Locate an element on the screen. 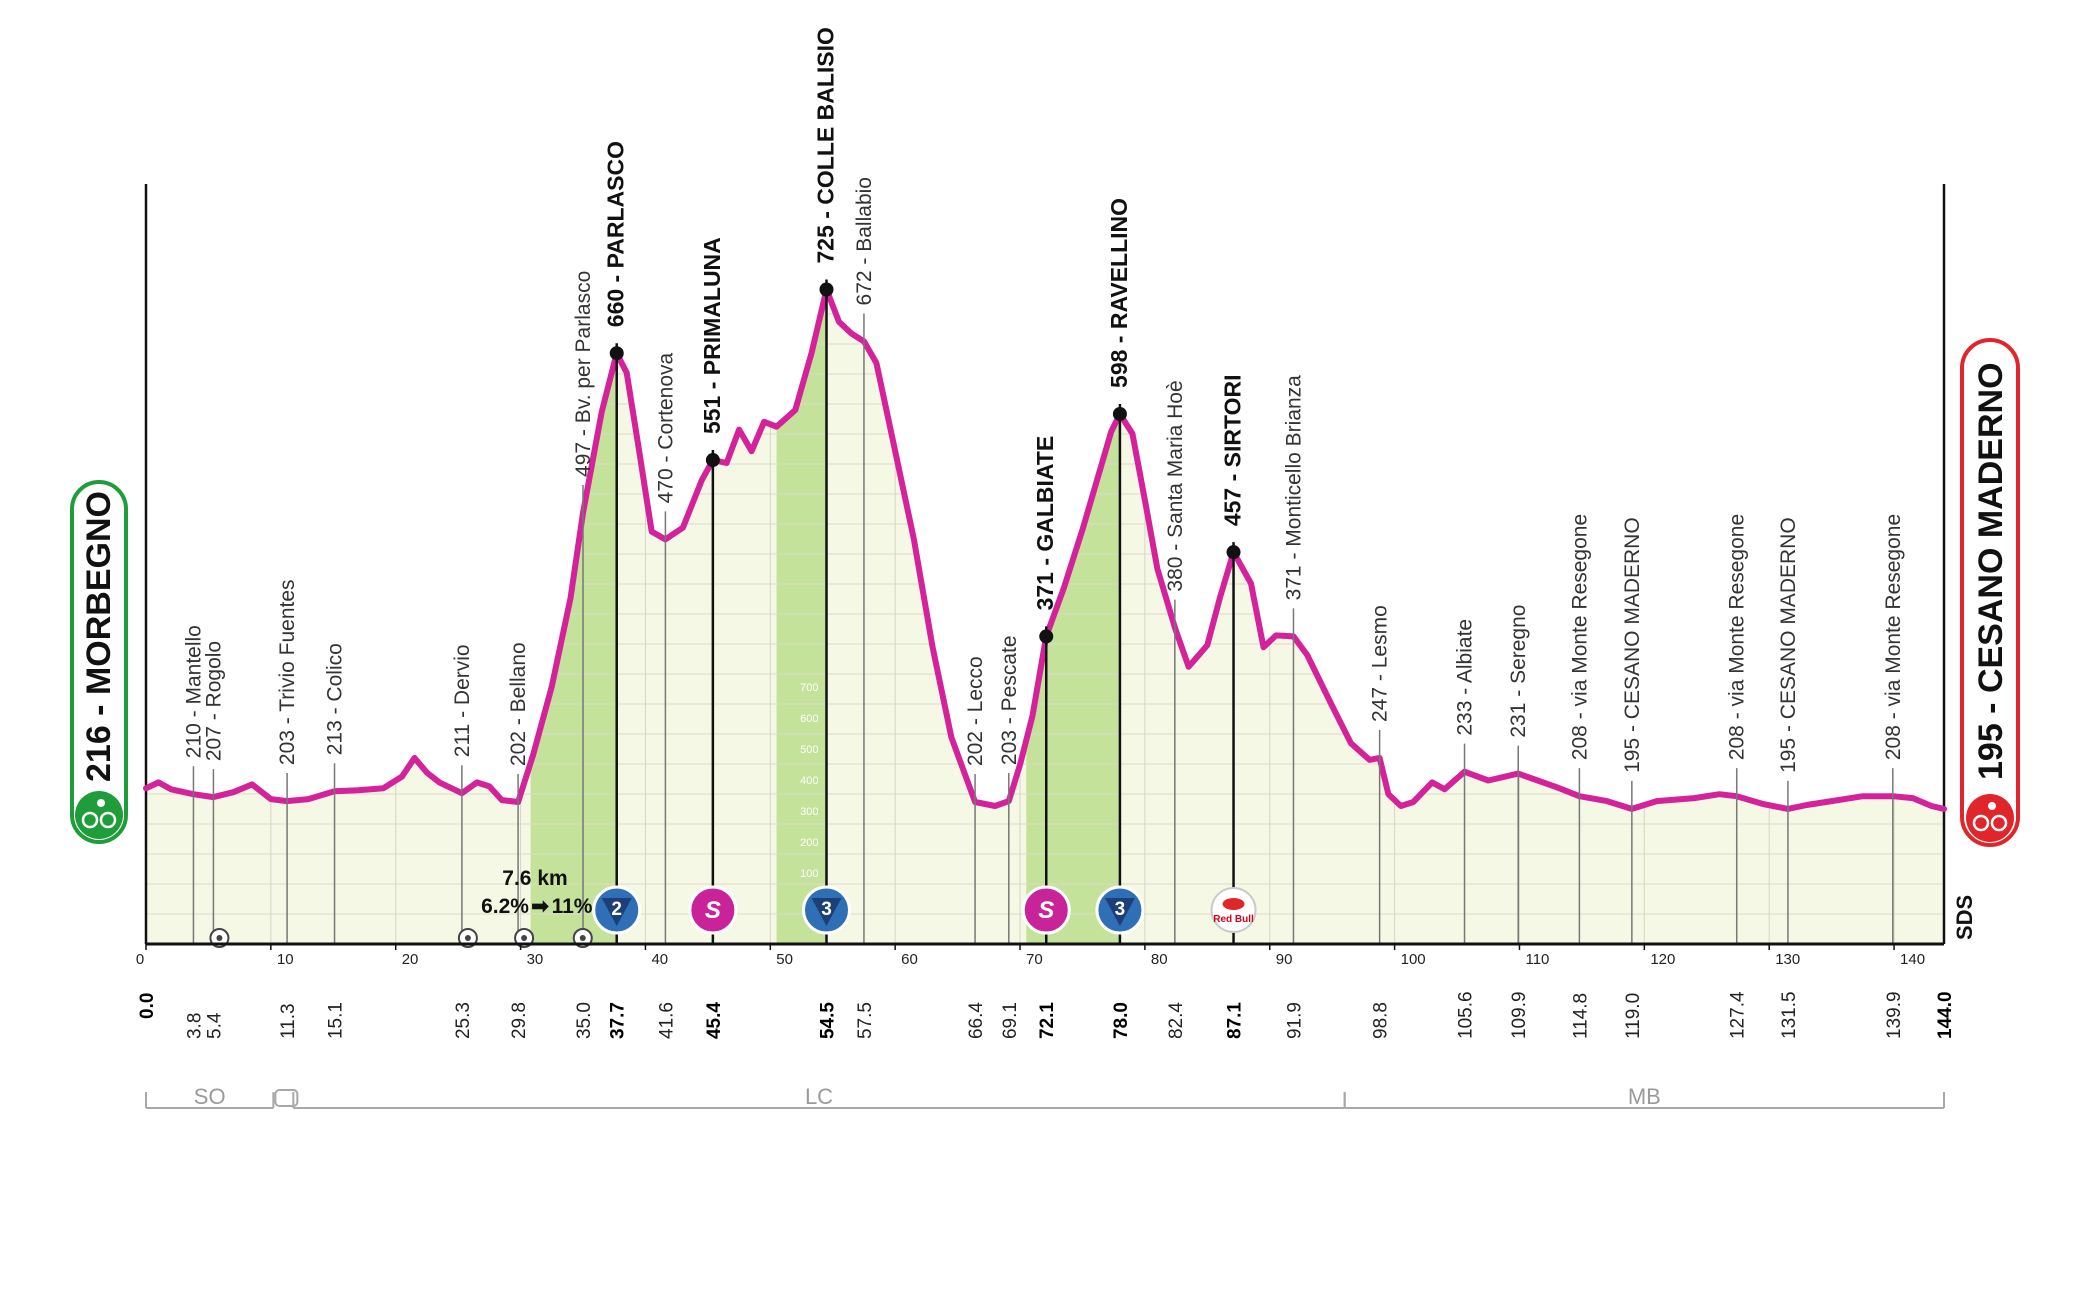  finish-cyclist-icon is located at coordinates (1990, 818).